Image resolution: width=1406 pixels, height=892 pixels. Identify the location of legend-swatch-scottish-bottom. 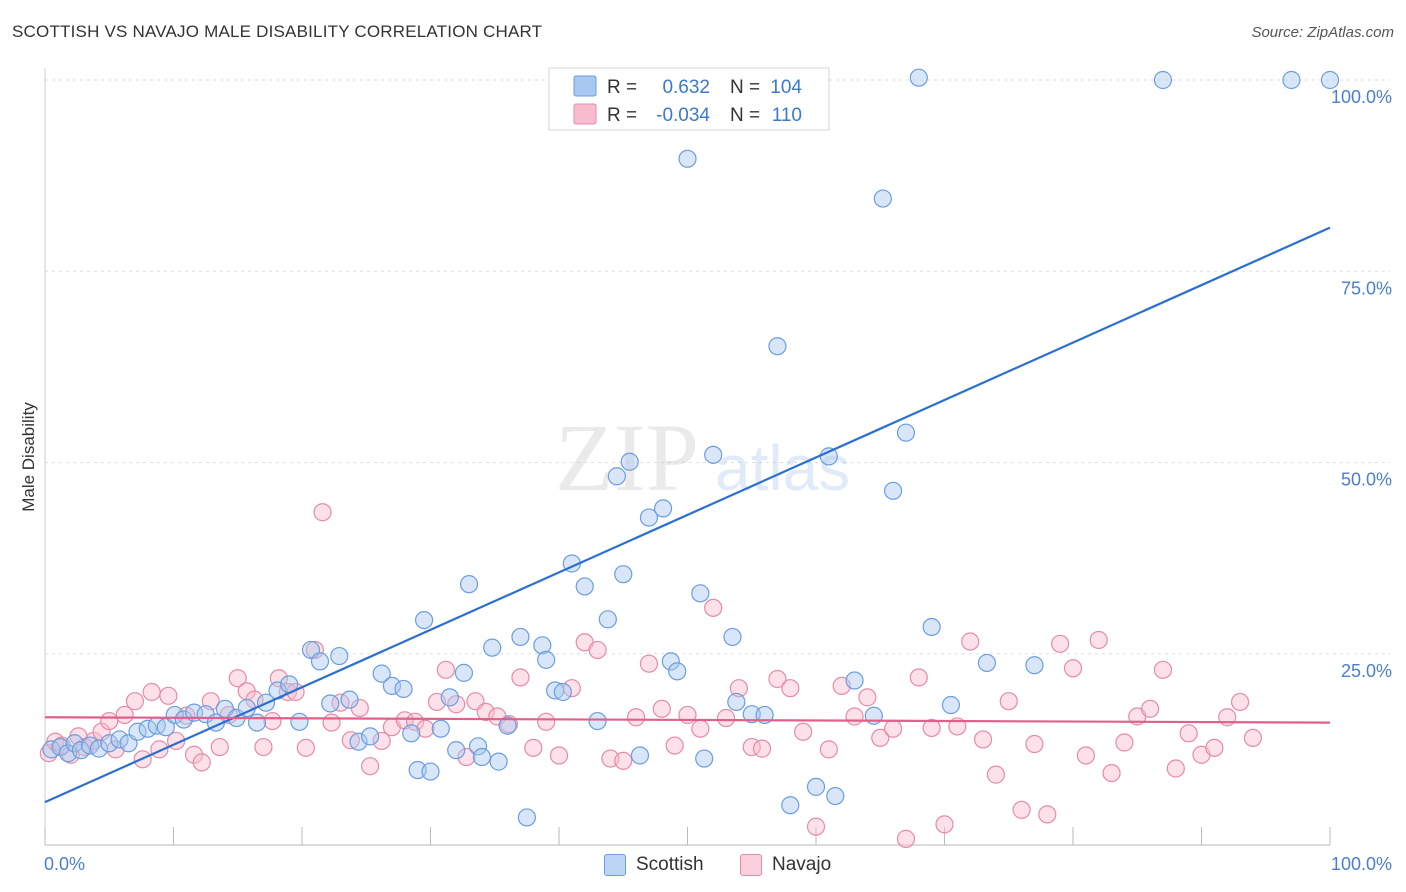
(615, 865).